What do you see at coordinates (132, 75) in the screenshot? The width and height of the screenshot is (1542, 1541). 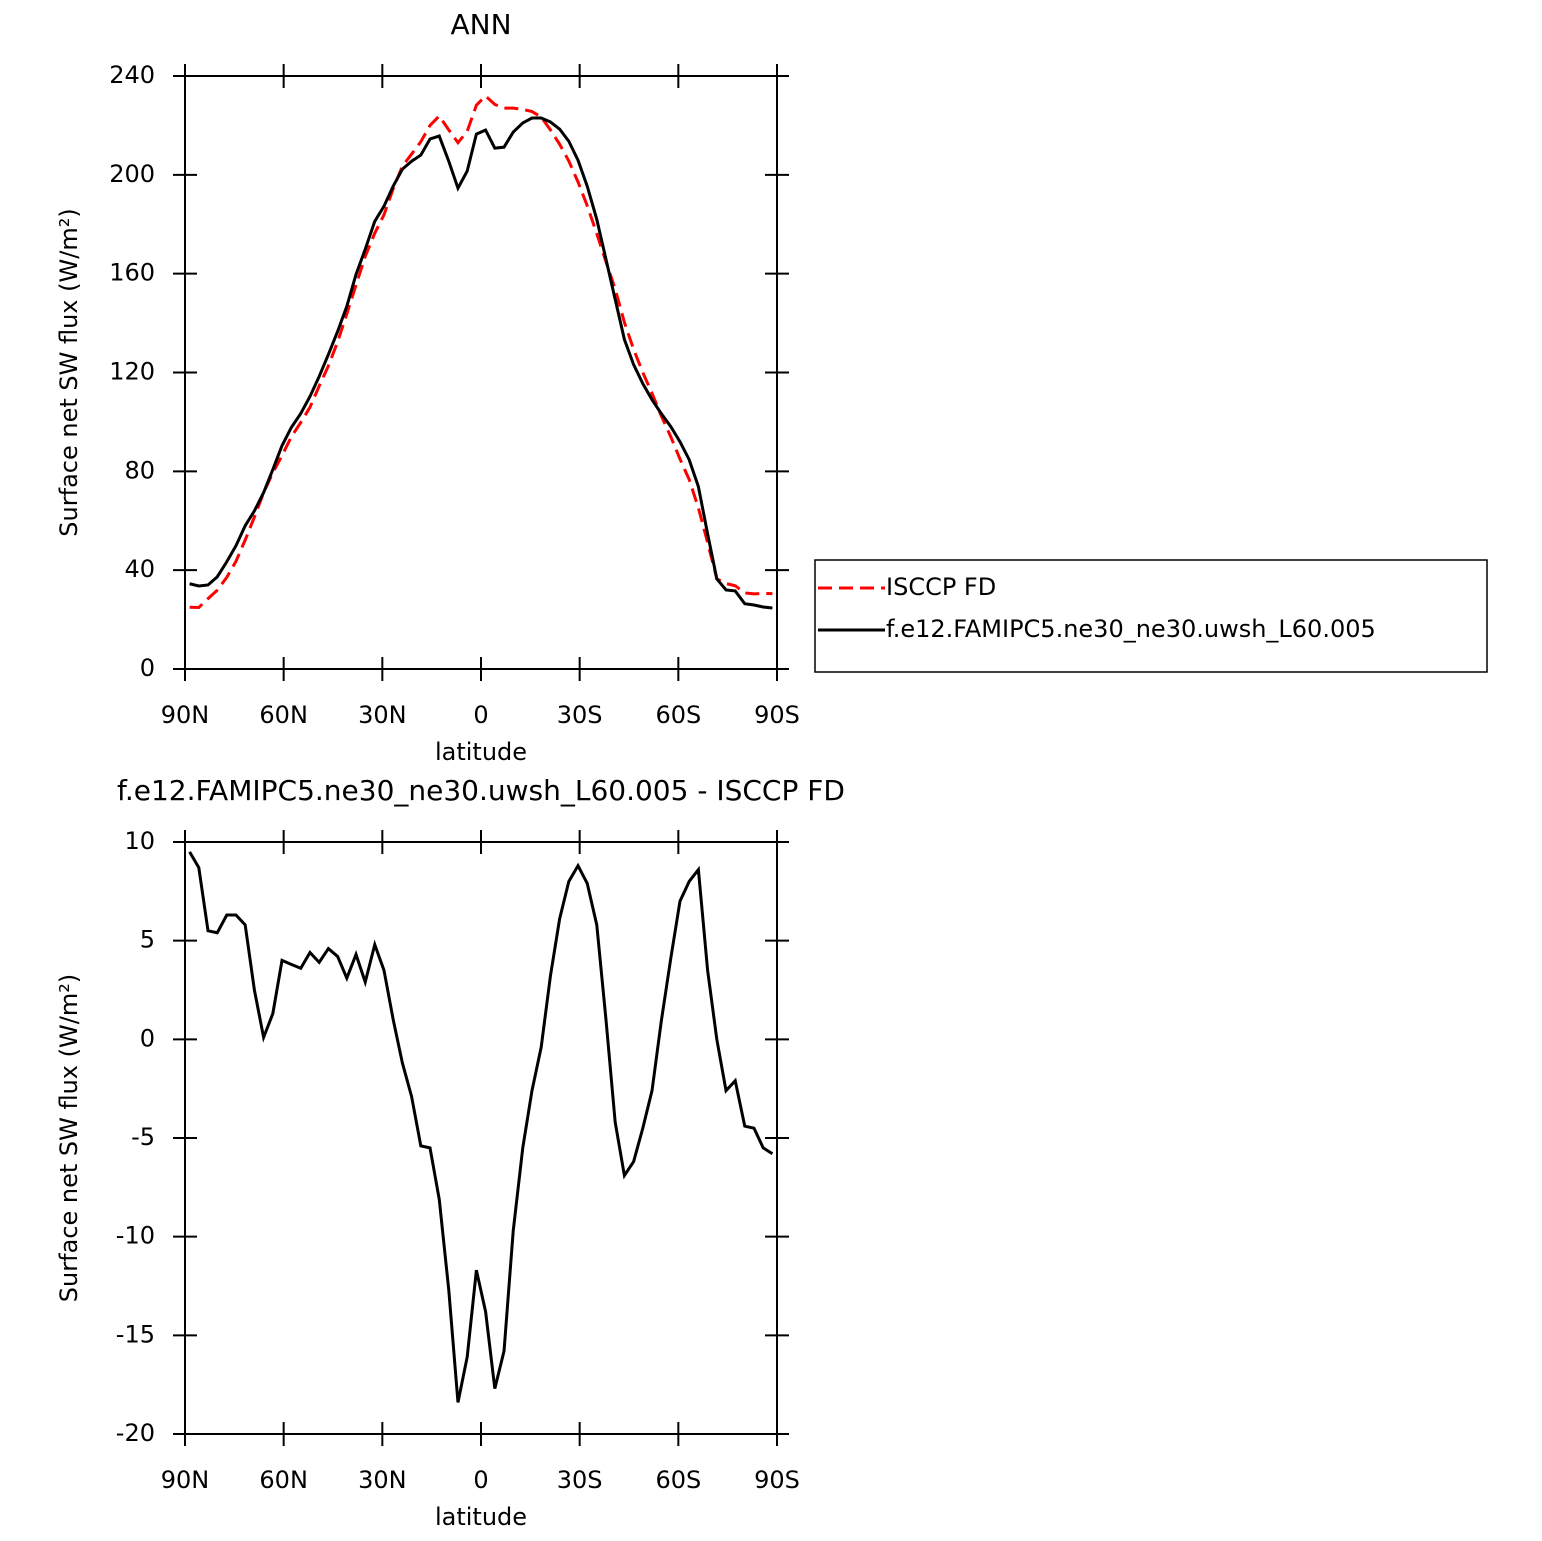 I see `y-tick-label: 240` at bounding box center [132, 75].